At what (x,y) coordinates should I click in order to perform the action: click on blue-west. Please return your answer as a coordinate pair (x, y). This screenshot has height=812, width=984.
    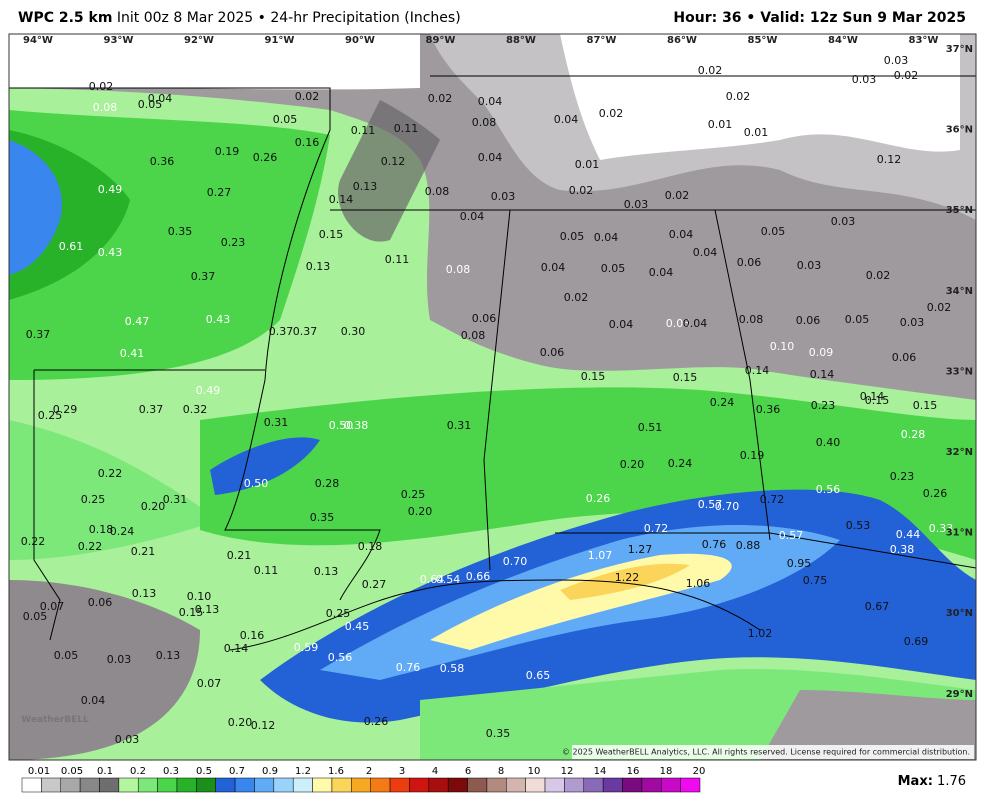
    Looking at the image, I should click on (35, 207).